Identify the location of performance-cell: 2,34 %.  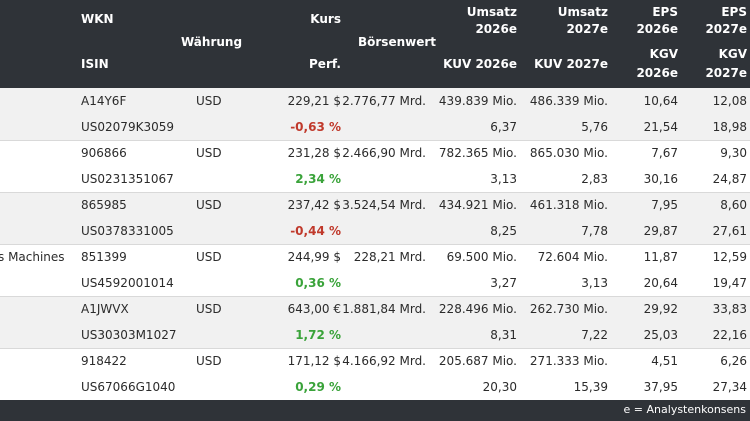
(318, 179).